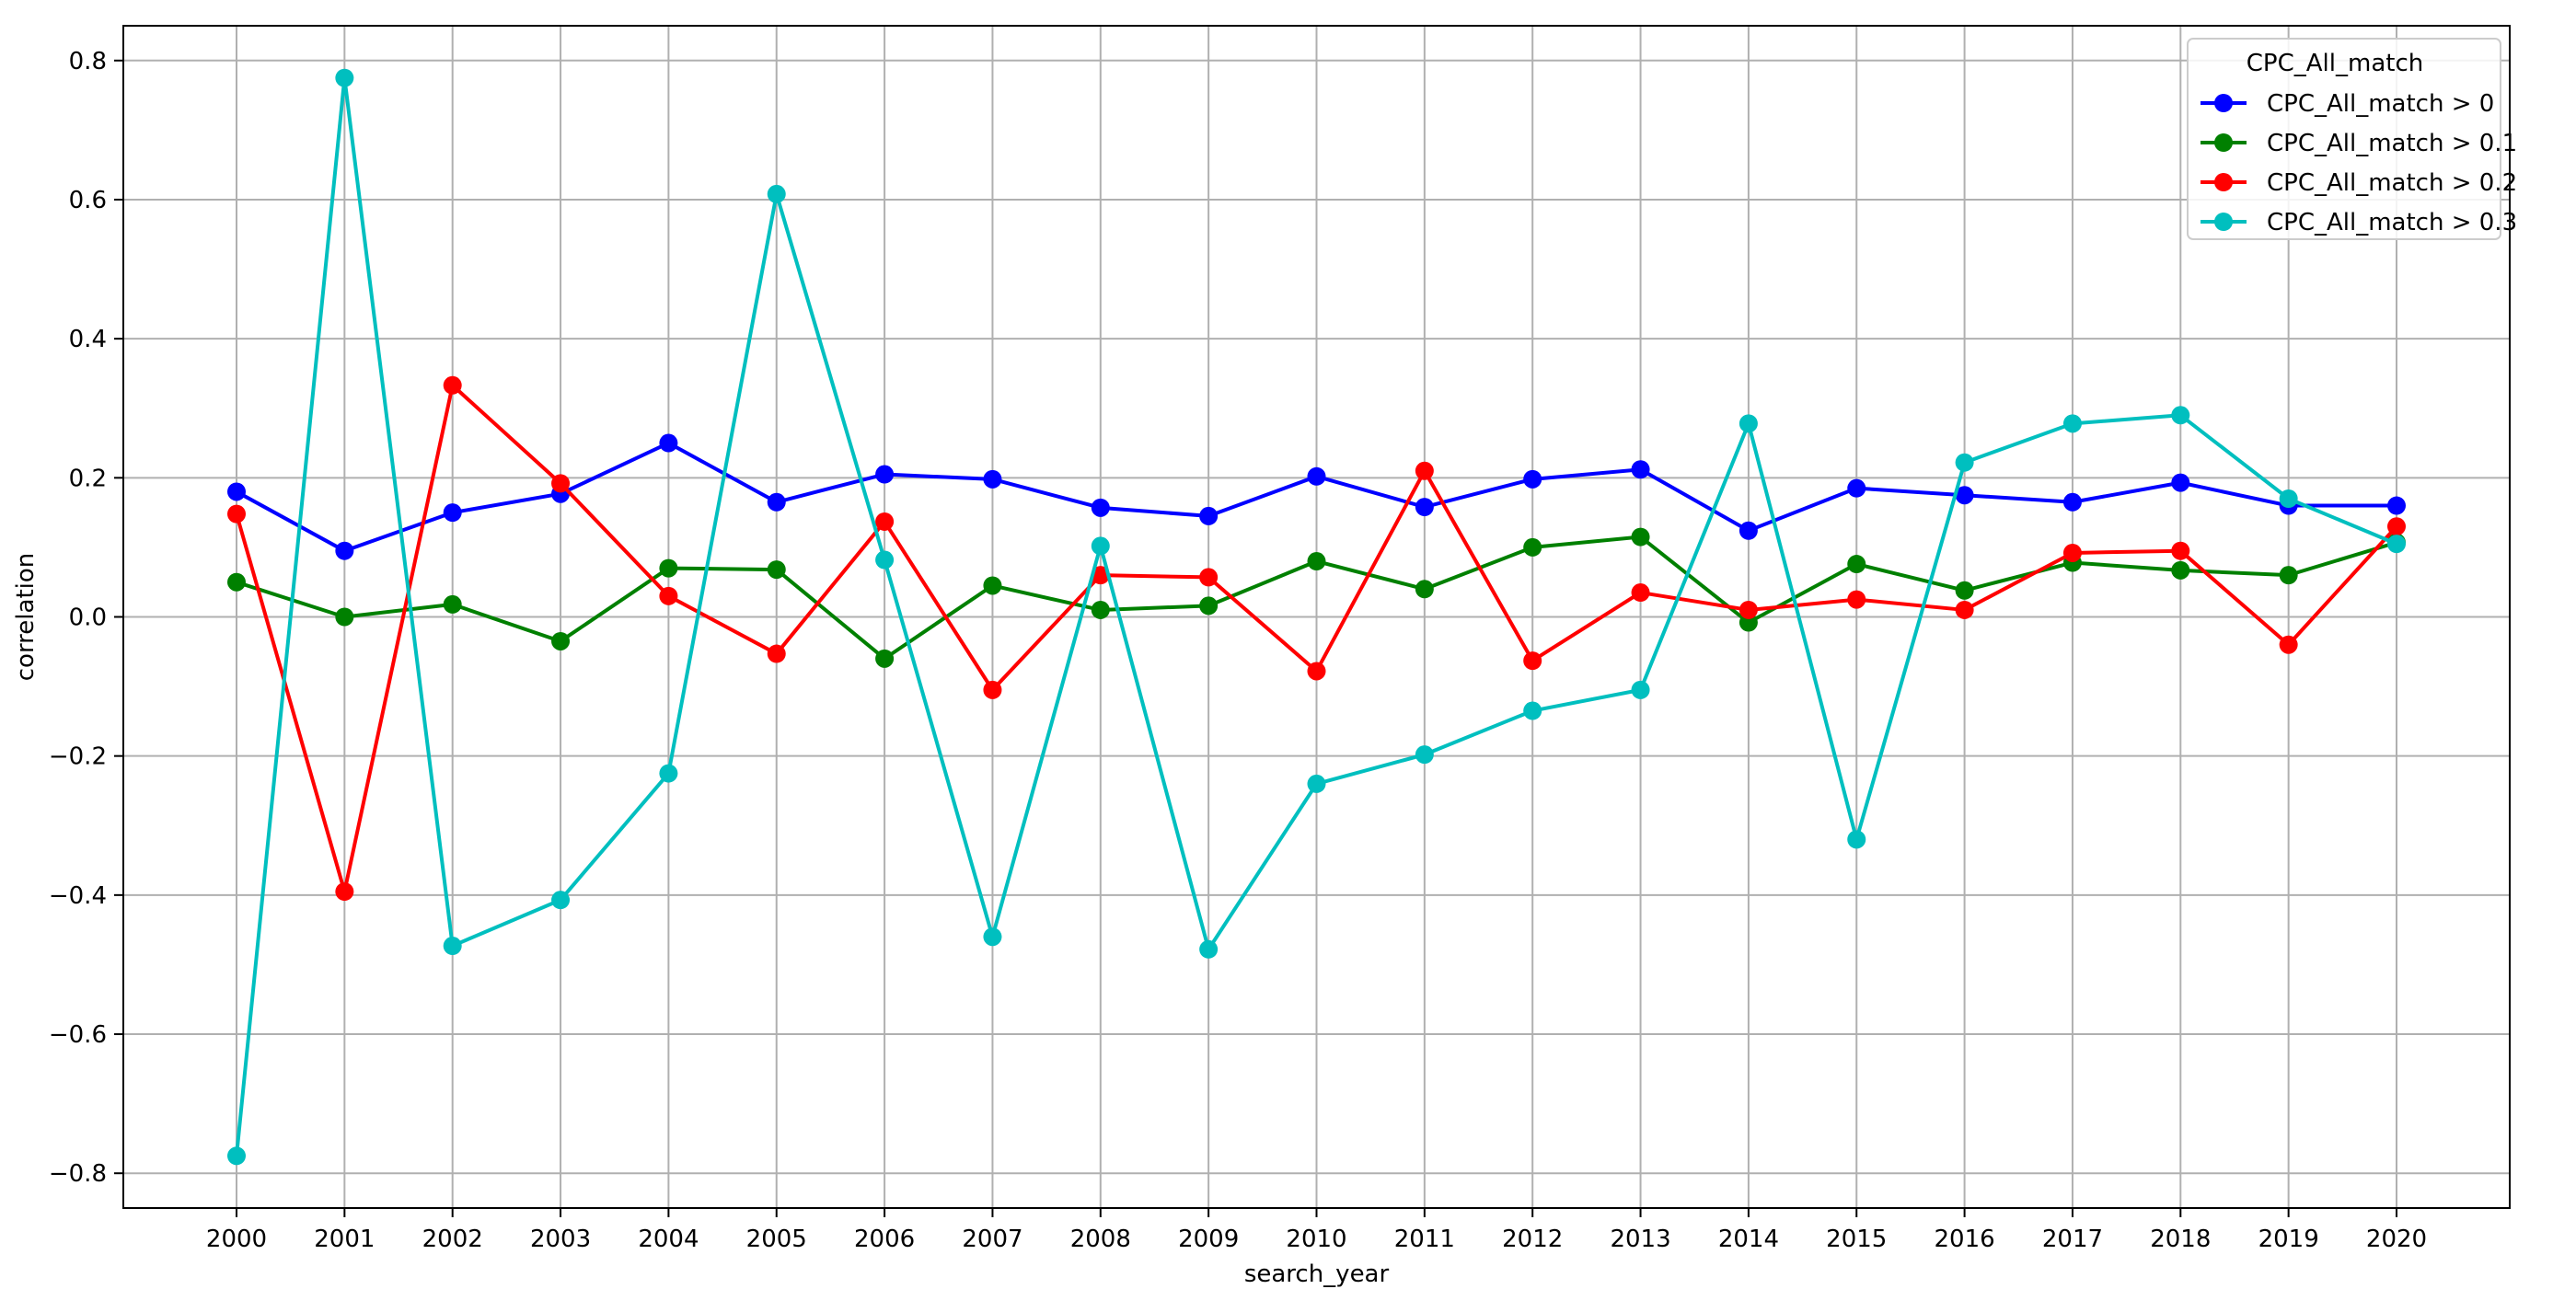 The image size is (2576, 1312). Describe the element at coordinates (1424, 1239) in the screenshot. I see `x-tick-label: 2011` at that location.